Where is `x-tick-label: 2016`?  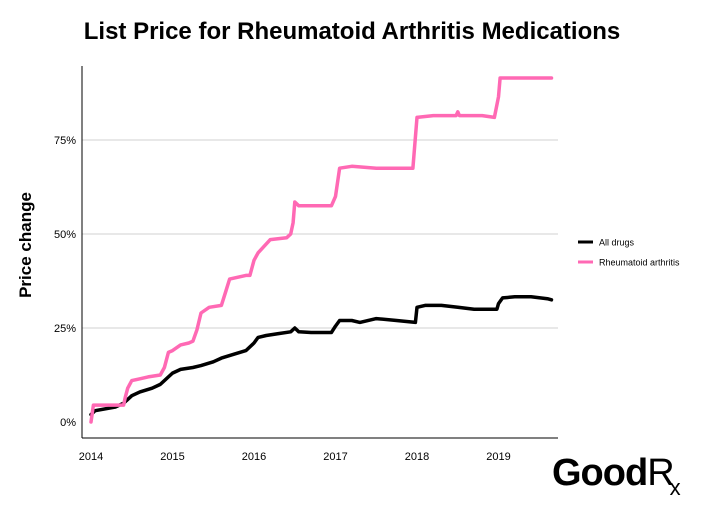 x-tick-label: 2016 is located at coordinates (254, 457).